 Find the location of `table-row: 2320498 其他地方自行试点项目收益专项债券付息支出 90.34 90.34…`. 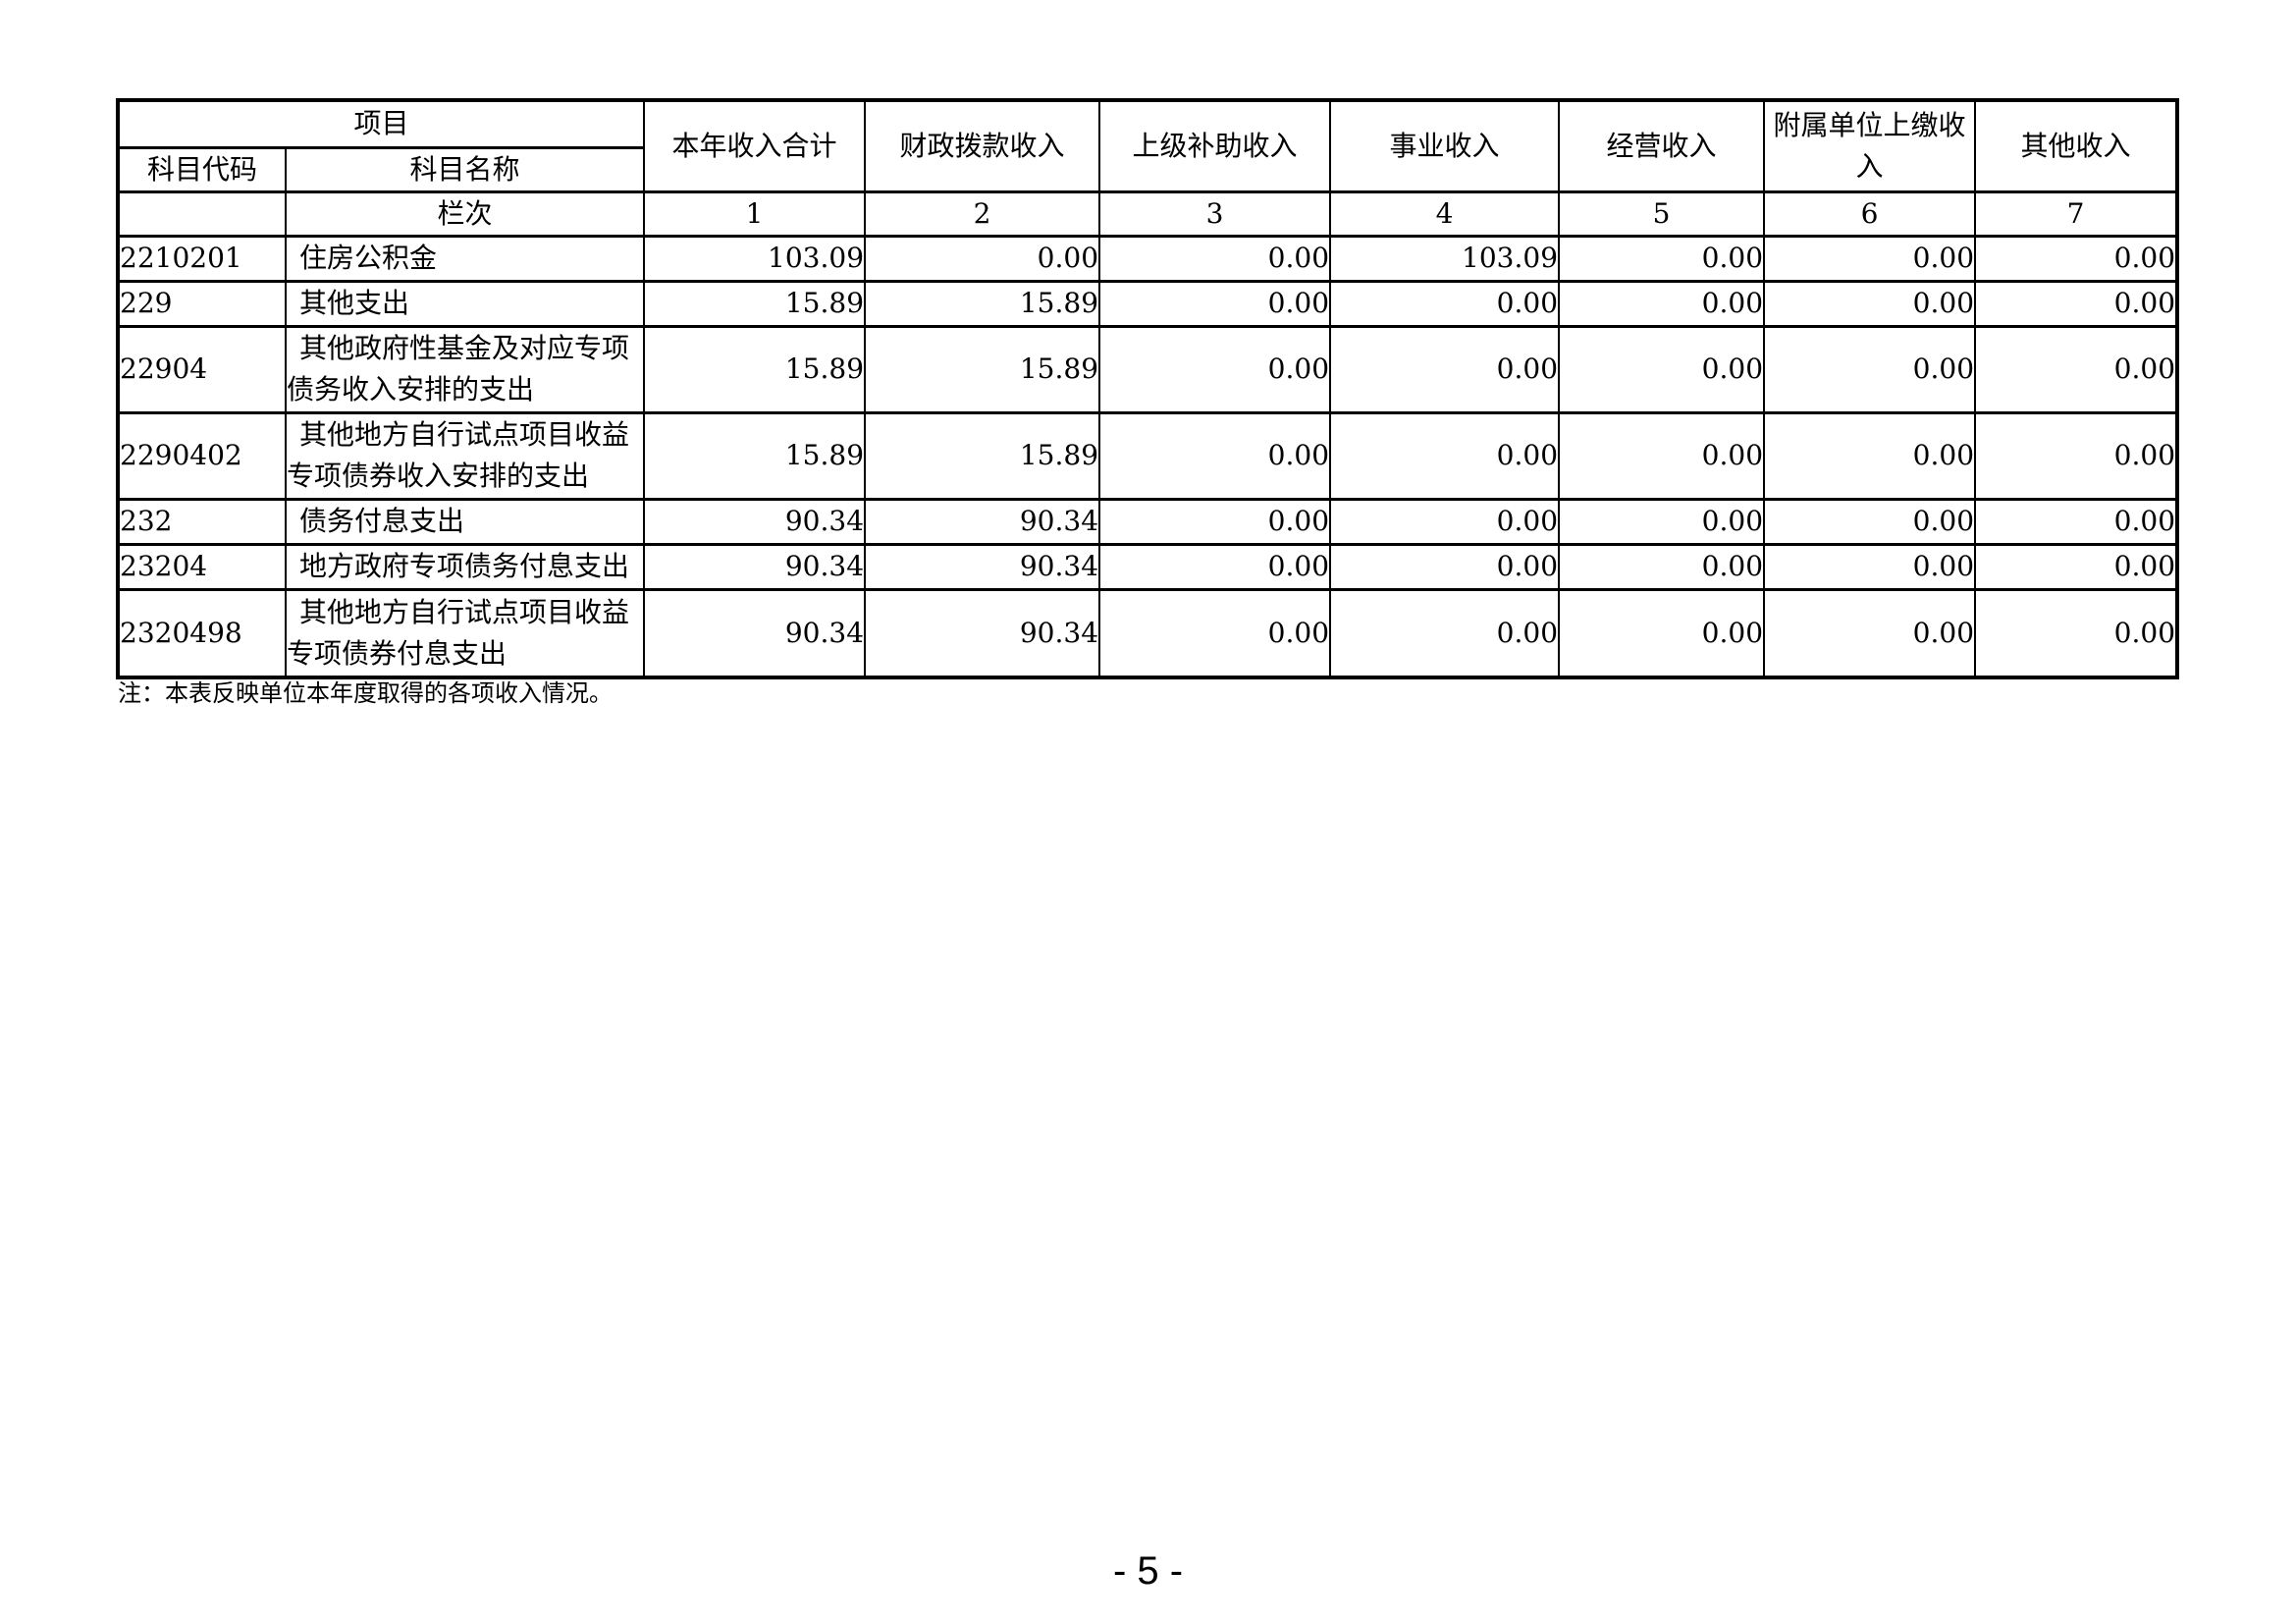

table-row: 2320498 其他地方自行试点项目收益专项债券付息支出 90.34 90.34… is located at coordinates (1148, 633).